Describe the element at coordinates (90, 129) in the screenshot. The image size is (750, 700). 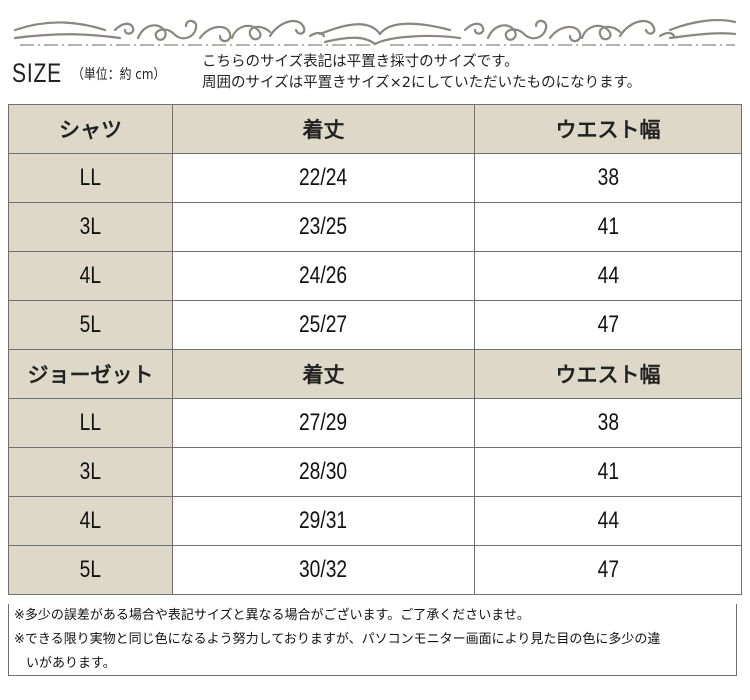
I see `section-name: シャツ` at that location.